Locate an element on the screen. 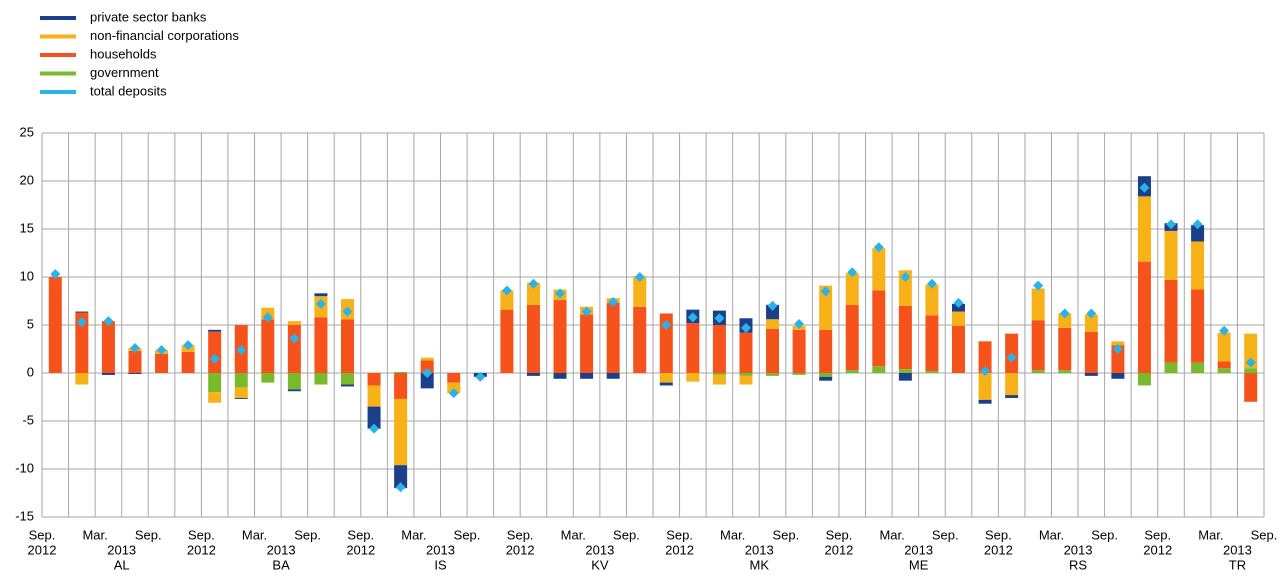 The height and width of the screenshot is (575, 1279). y-tick-label: -5 is located at coordinates (28, 419).